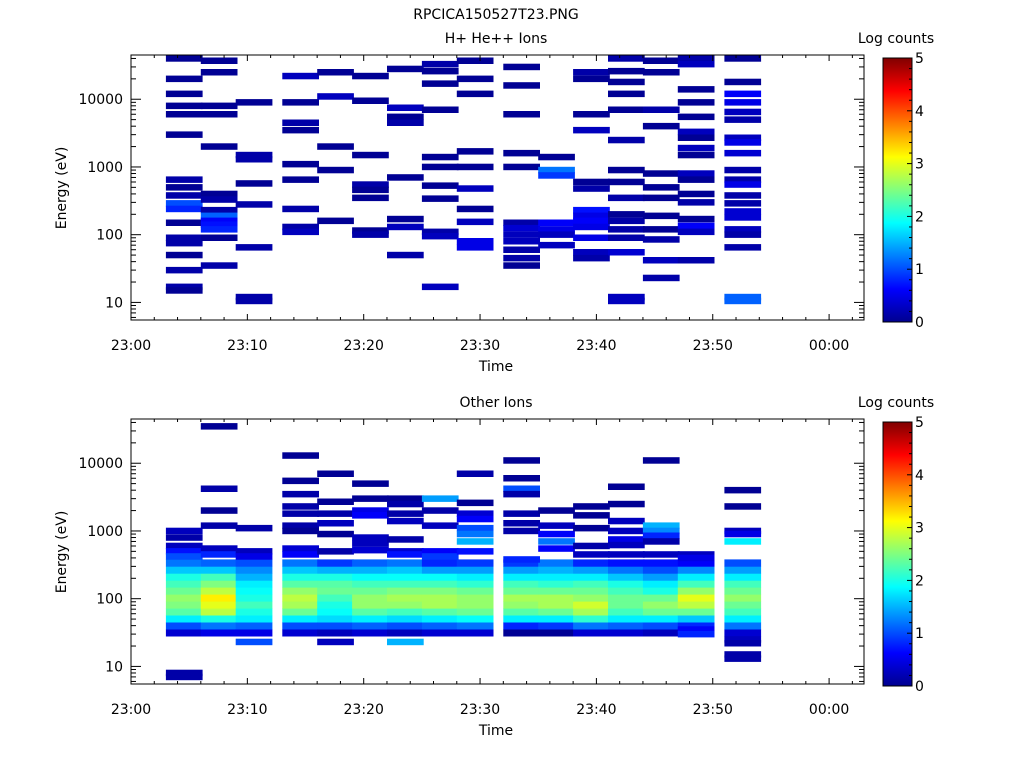 Image resolution: width=1024 pixels, height=768 pixels. I want to click on colorbar-tick-label: 3, so click(919, 529).